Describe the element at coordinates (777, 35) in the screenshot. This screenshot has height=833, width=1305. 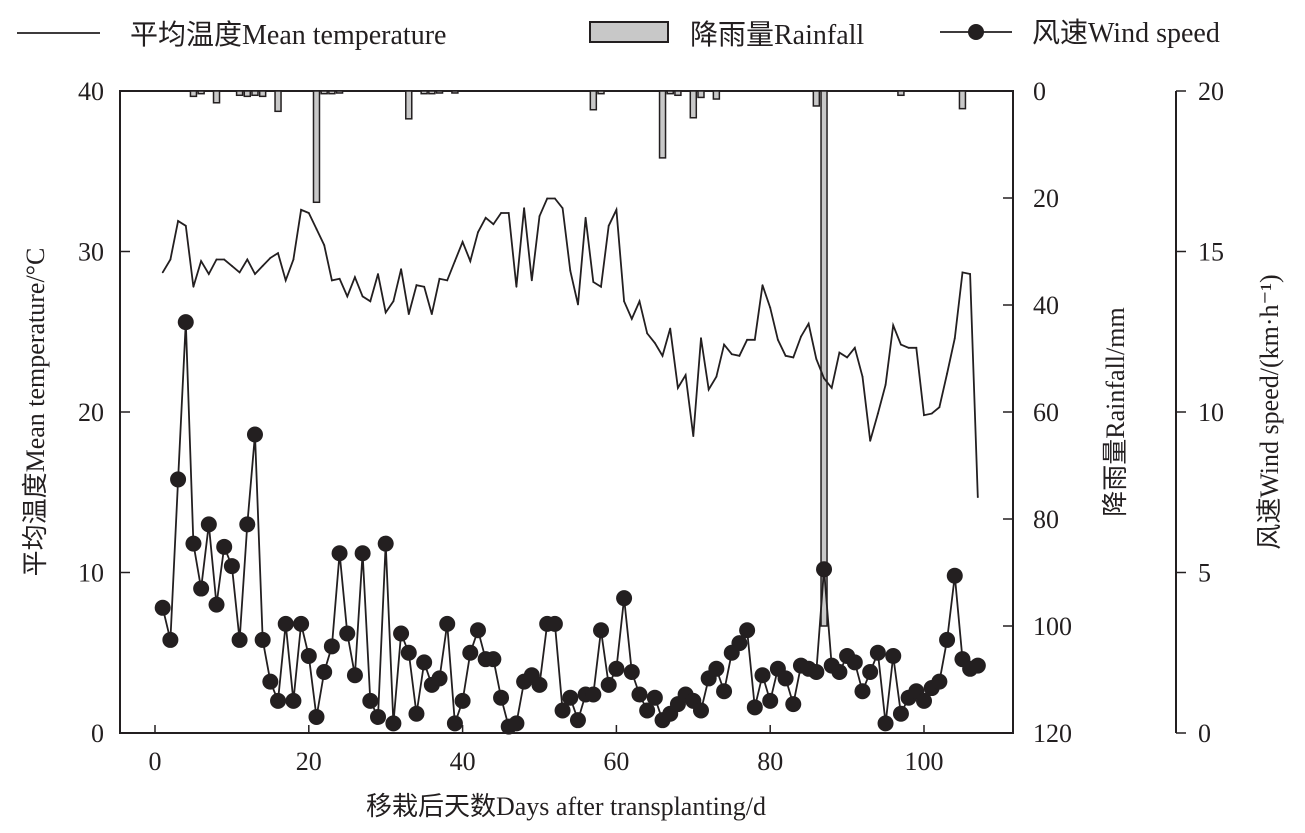
I see `legend-rainfall-label: 降雨量Rainfall` at that location.